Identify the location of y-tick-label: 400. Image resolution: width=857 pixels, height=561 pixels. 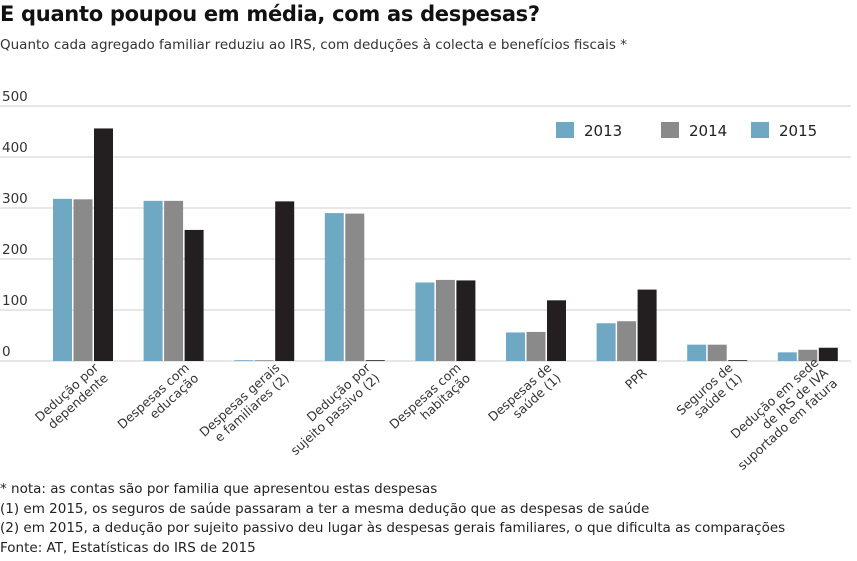
(15, 148).